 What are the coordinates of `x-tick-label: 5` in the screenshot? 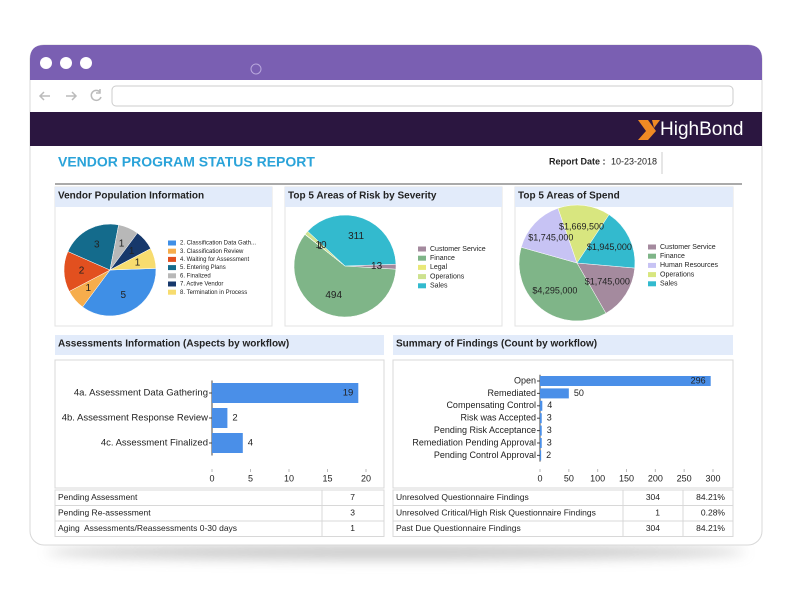 It's located at (250, 478).